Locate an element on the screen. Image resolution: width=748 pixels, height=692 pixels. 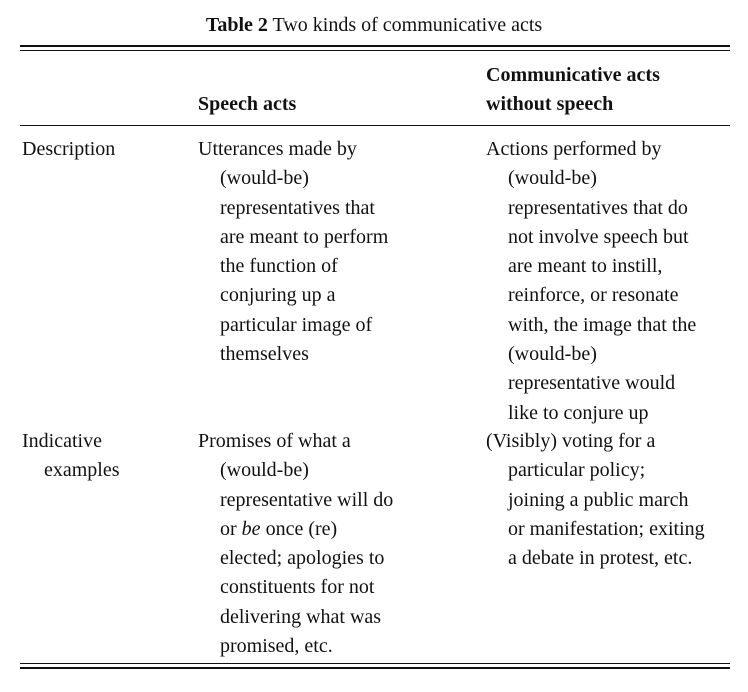
line: representative would is located at coordinates (592, 383).